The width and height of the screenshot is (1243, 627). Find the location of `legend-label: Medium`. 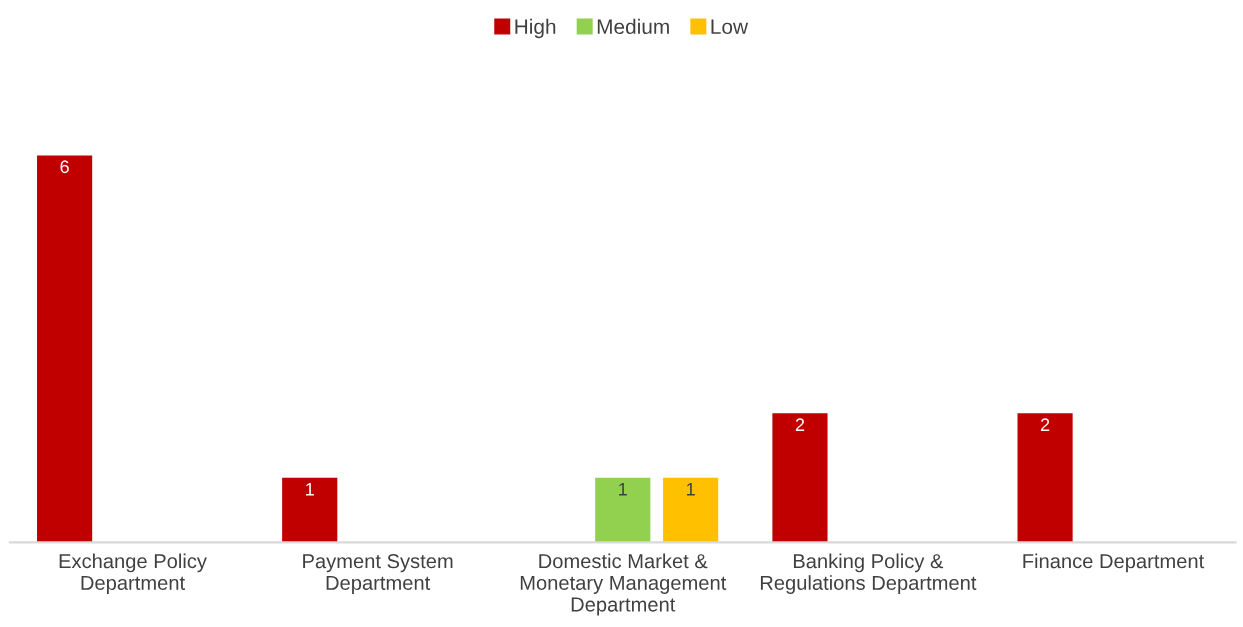

legend-label: Medium is located at coordinates (633, 26).